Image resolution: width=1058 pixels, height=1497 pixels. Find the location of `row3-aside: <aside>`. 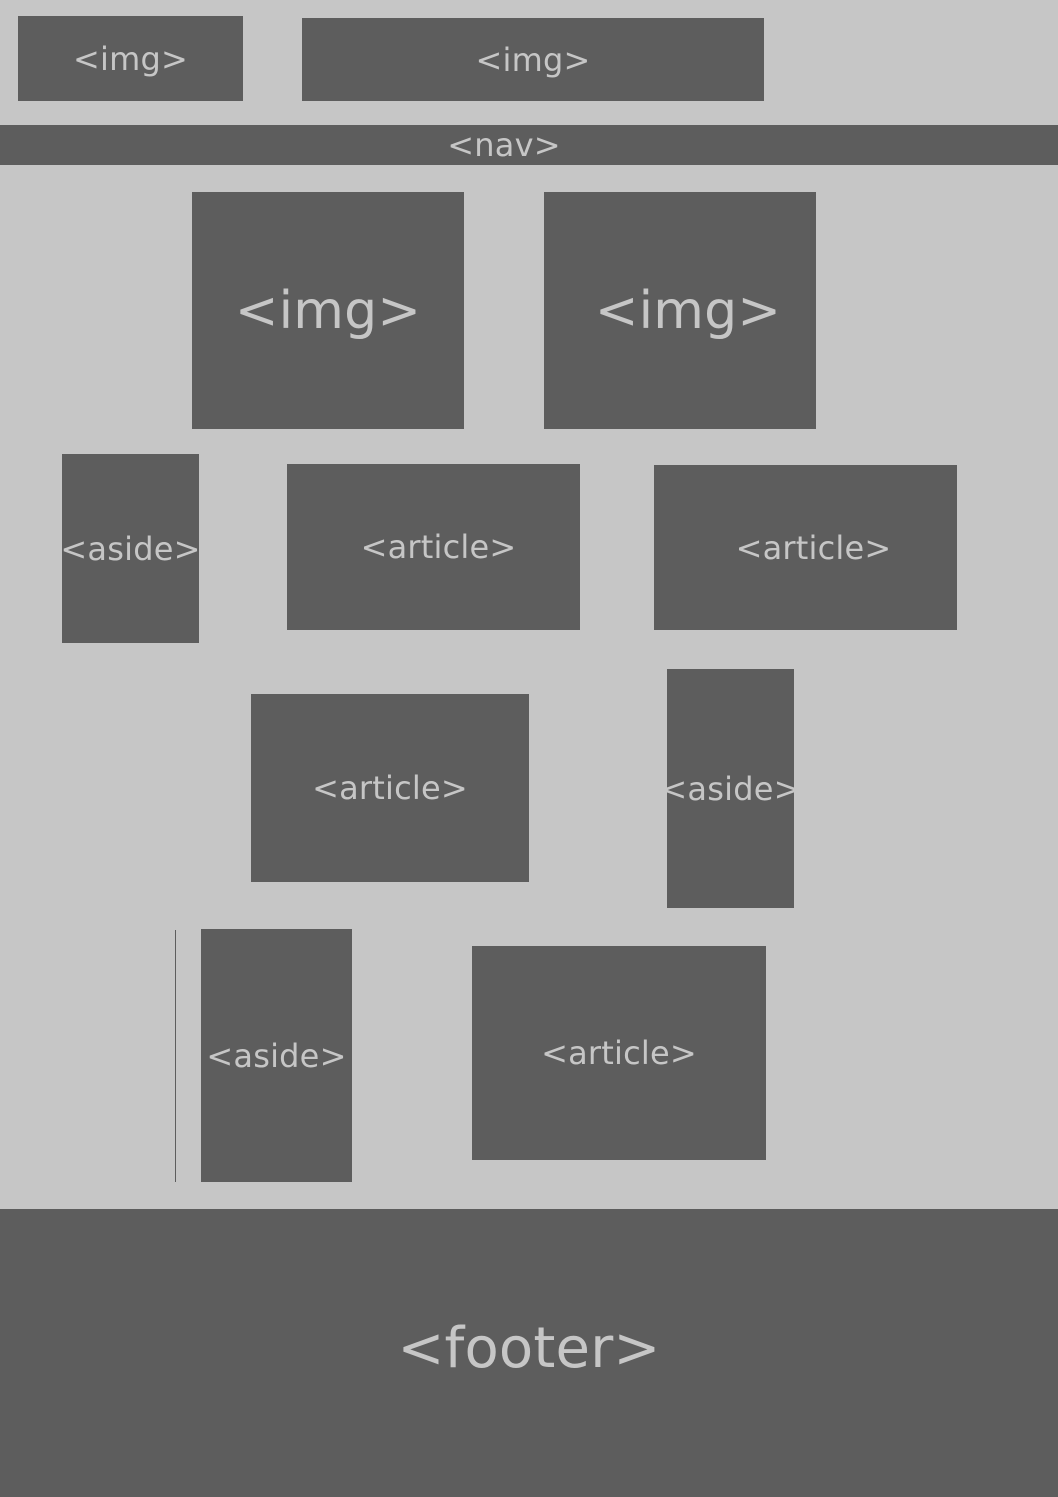

row3-aside: <aside> is located at coordinates (276, 1055).